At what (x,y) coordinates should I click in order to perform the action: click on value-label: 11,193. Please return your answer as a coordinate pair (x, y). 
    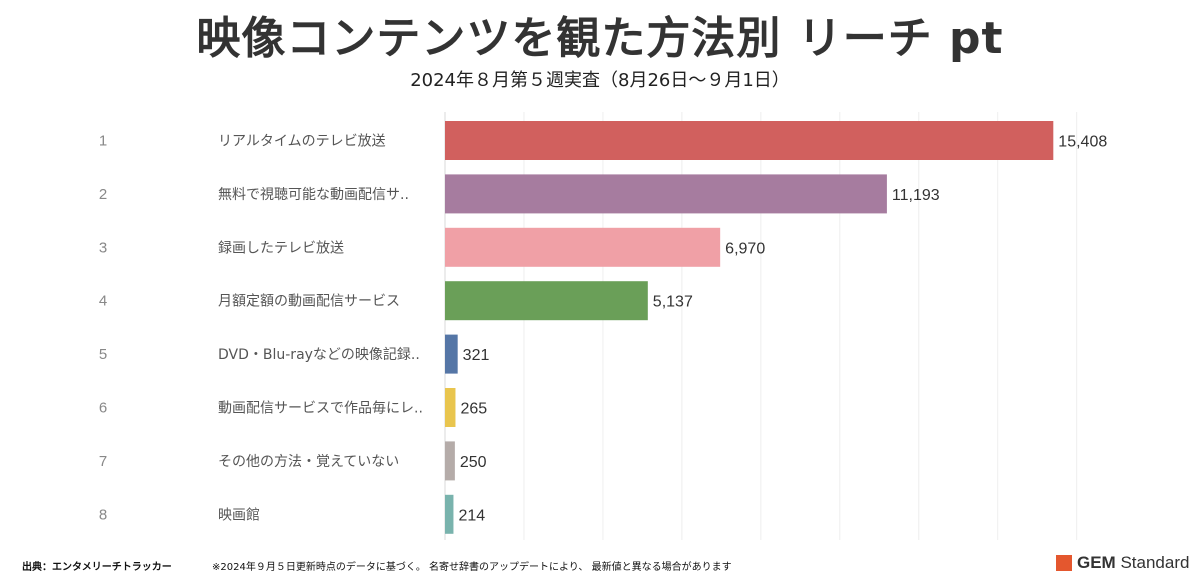
    Looking at the image, I should click on (916, 195).